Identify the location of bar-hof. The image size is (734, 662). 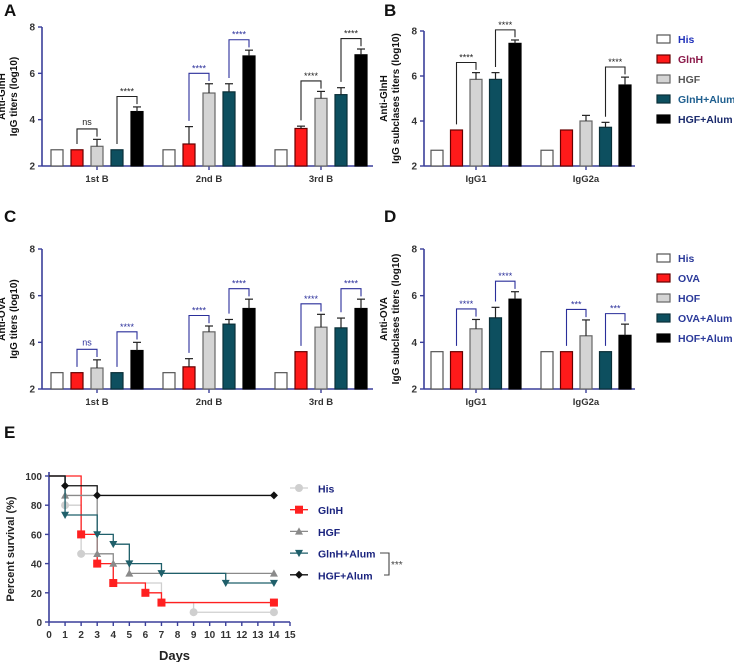
(586, 362).